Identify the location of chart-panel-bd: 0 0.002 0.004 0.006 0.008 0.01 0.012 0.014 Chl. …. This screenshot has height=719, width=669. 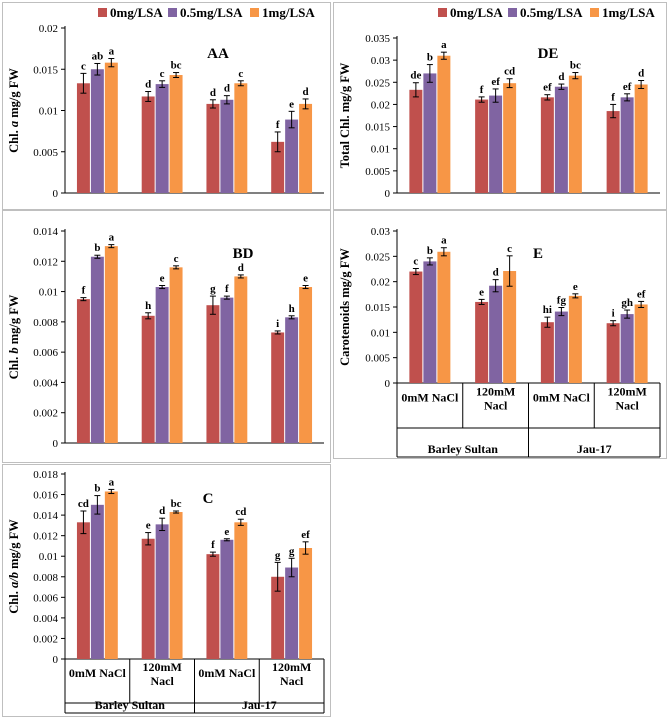
(165, 338).